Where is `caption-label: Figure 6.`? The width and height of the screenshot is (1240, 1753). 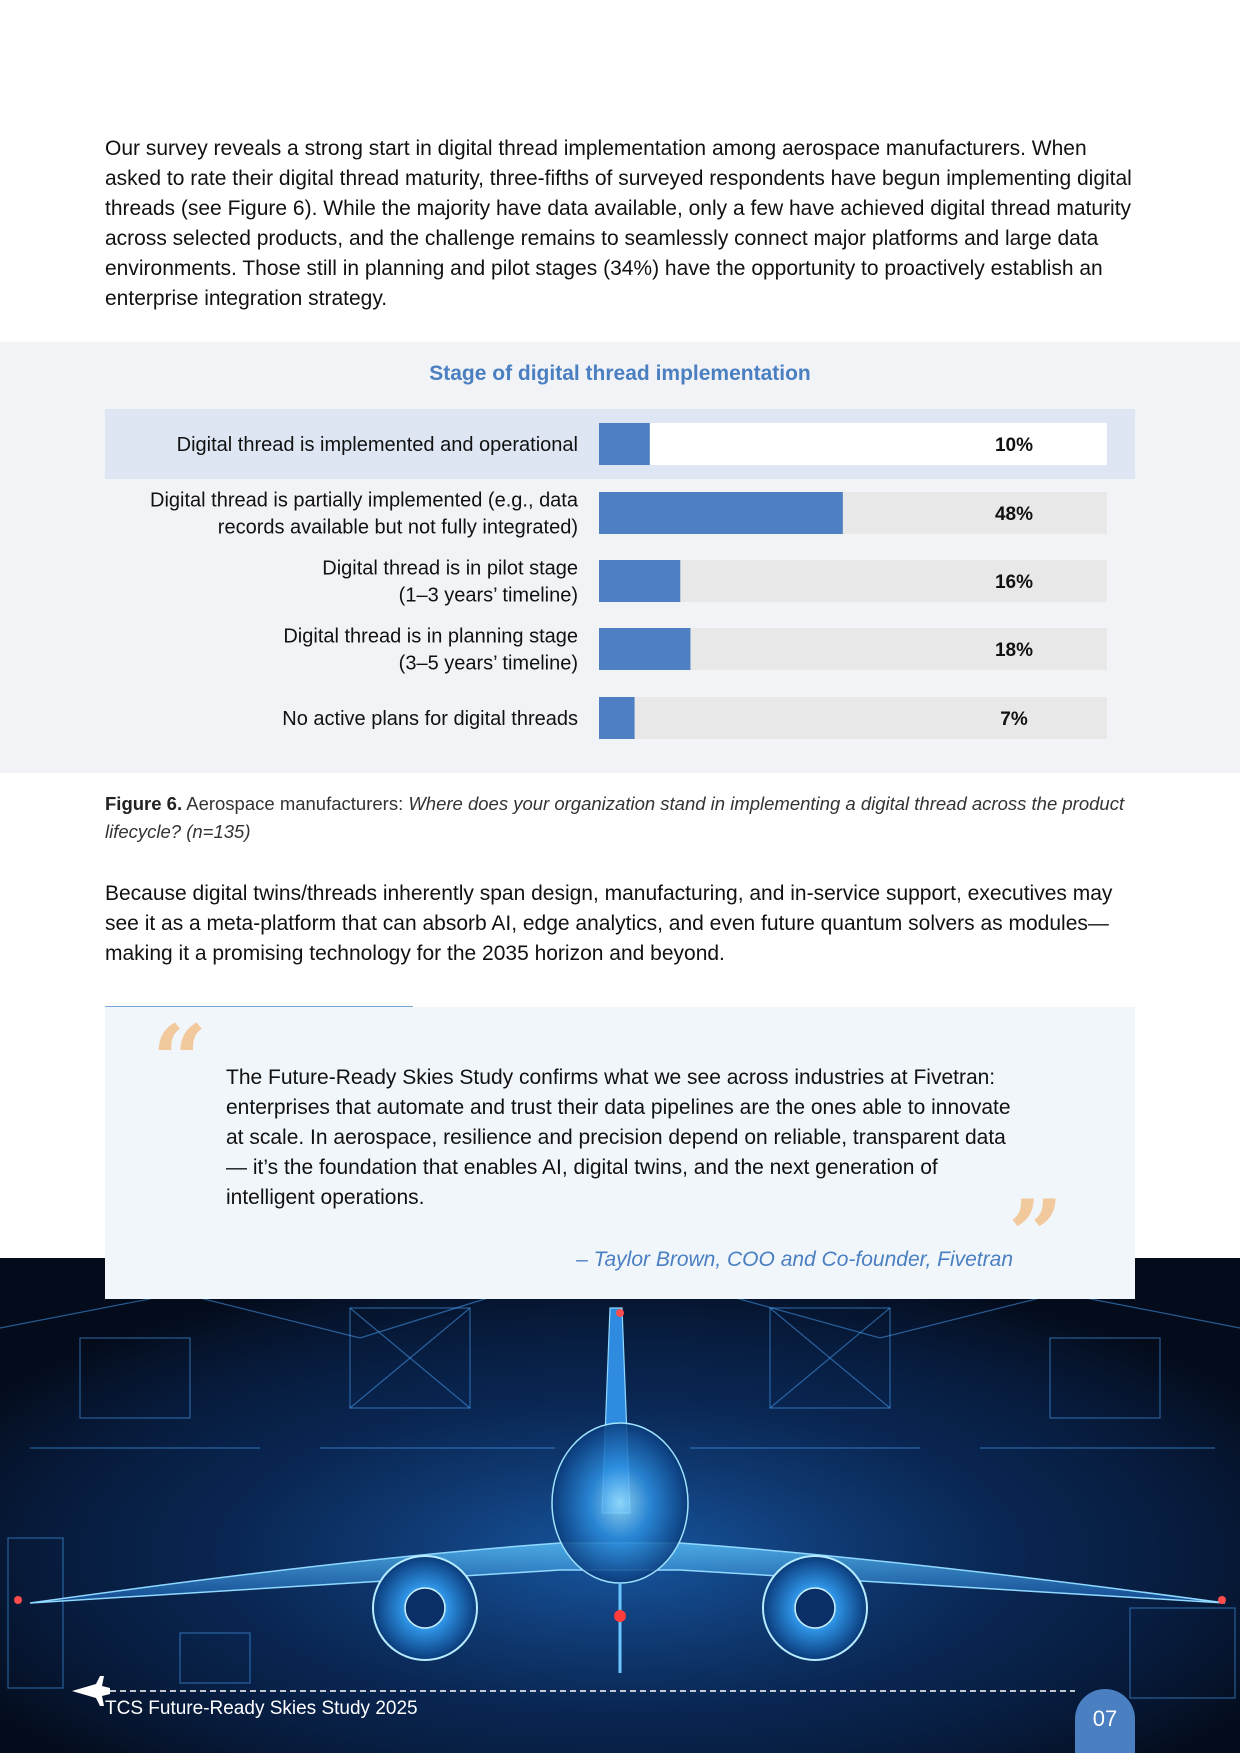 caption-label: Figure 6. is located at coordinates (144, 803).